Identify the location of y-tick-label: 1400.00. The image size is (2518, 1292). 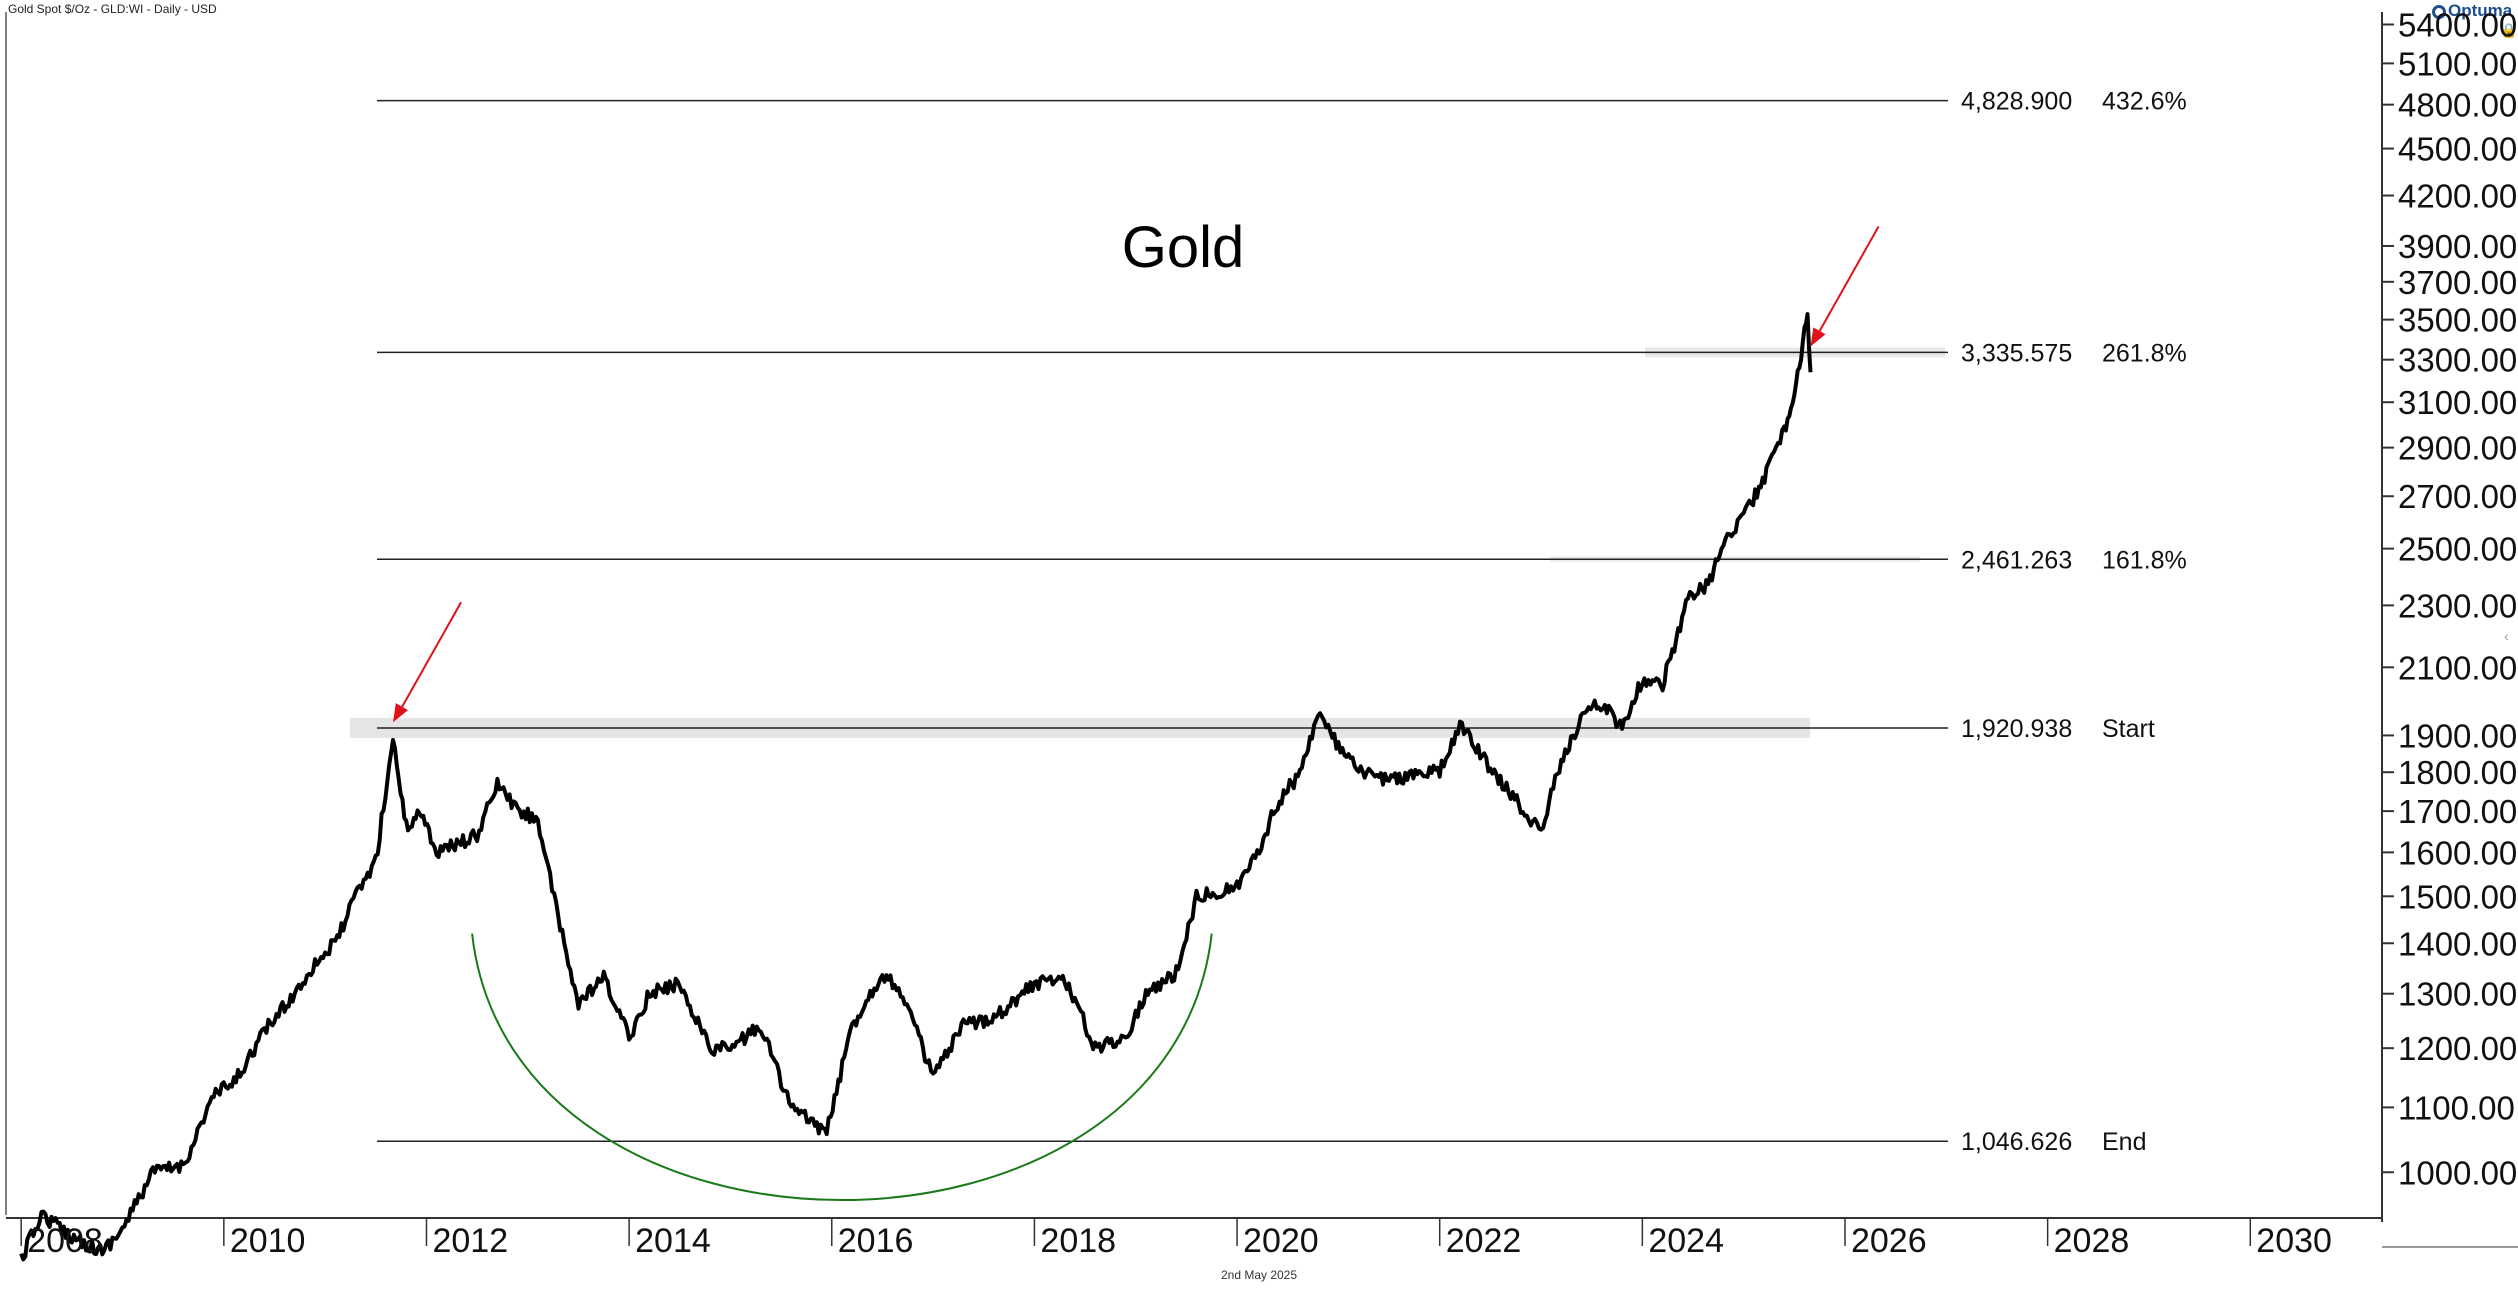
(2457, 943).